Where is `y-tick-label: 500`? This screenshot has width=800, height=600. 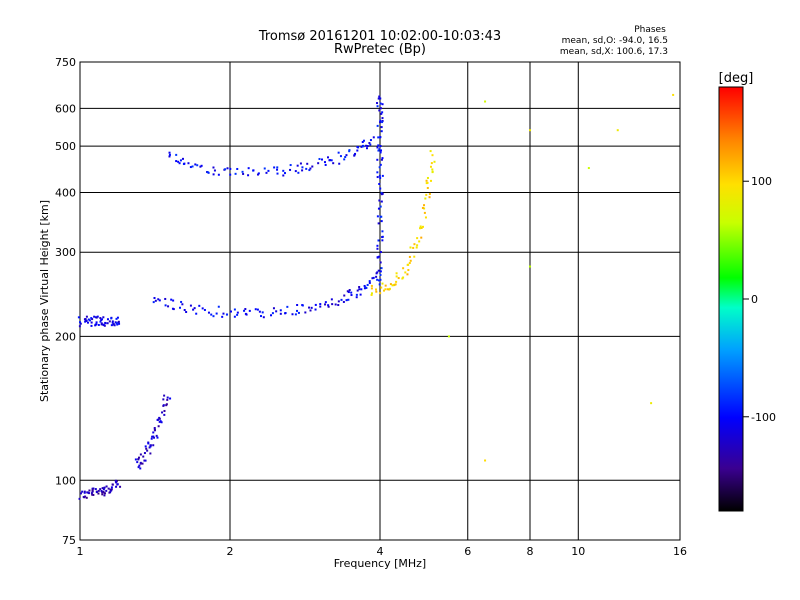
y-tick-label: 500 is located at coordinates (65, 146).